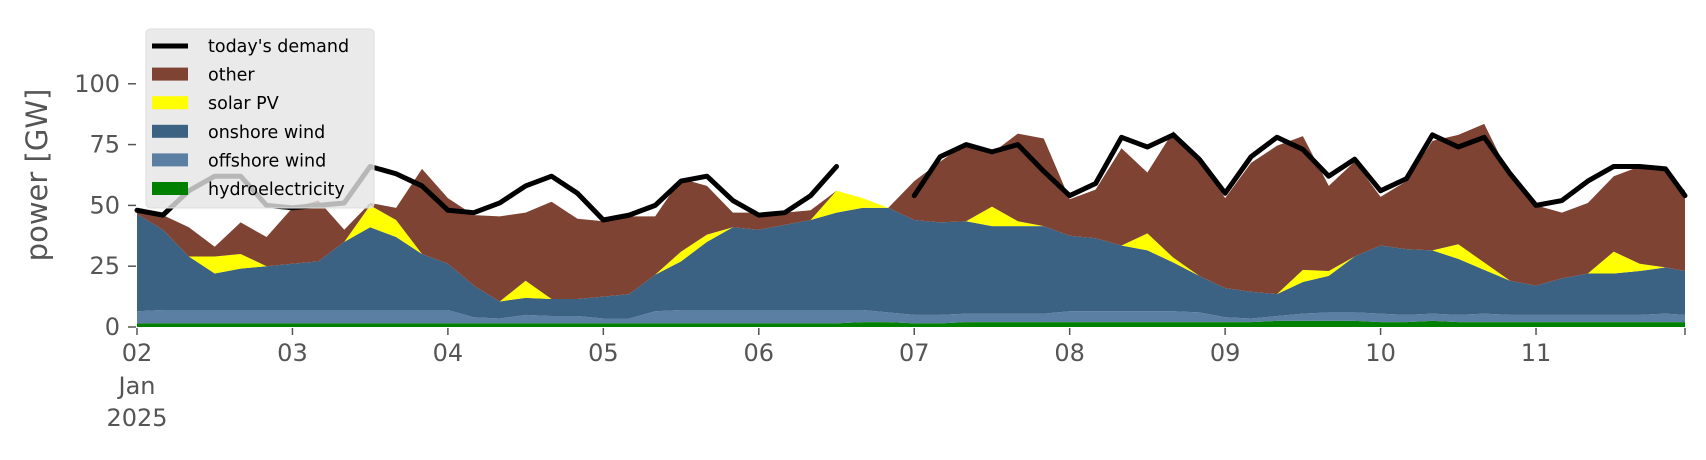  Describe the element at coordinates (1380, 353) in the screenshot. I see `x-tick-label: 10` at that location.